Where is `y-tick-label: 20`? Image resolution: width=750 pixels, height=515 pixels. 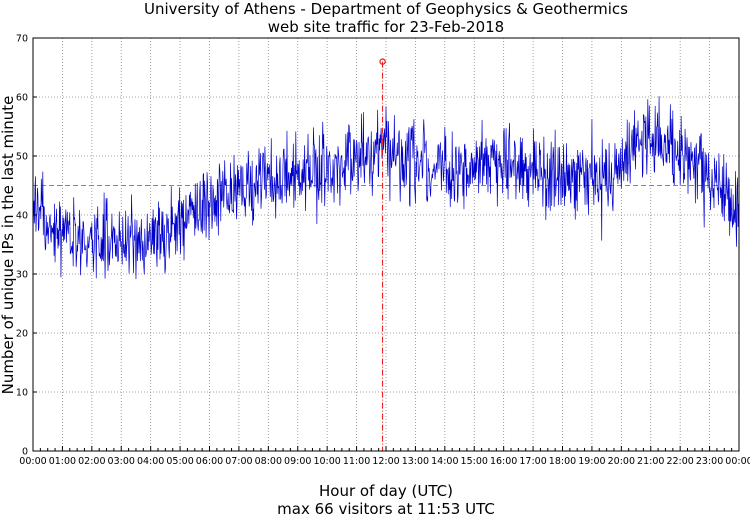 y-tick-label: 20 is located at coordinates (22, 334).